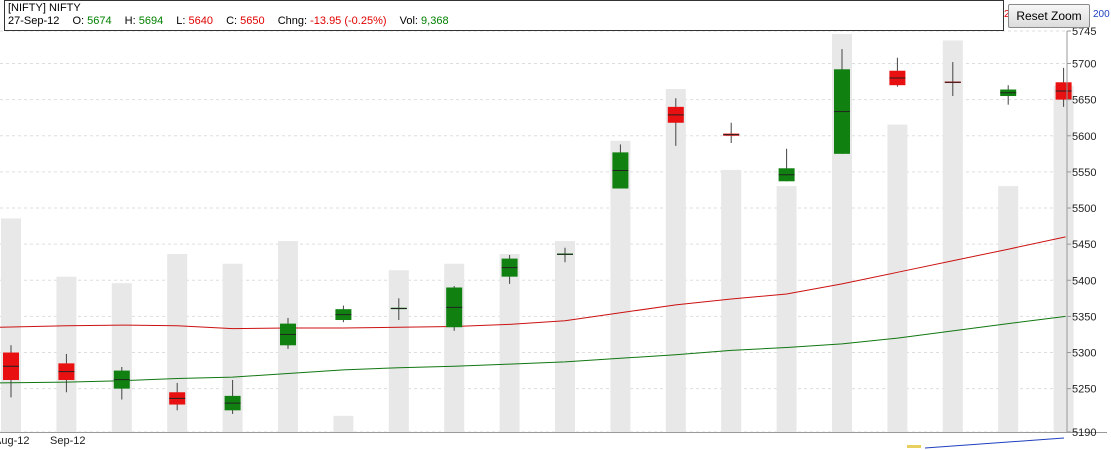 The height and width of the screenshot is (450, 1111). What do you see at coordinates (1084, 209) in the screenshot?
I see `price-tick-label: 5500` at bounding box center [1084, 209].